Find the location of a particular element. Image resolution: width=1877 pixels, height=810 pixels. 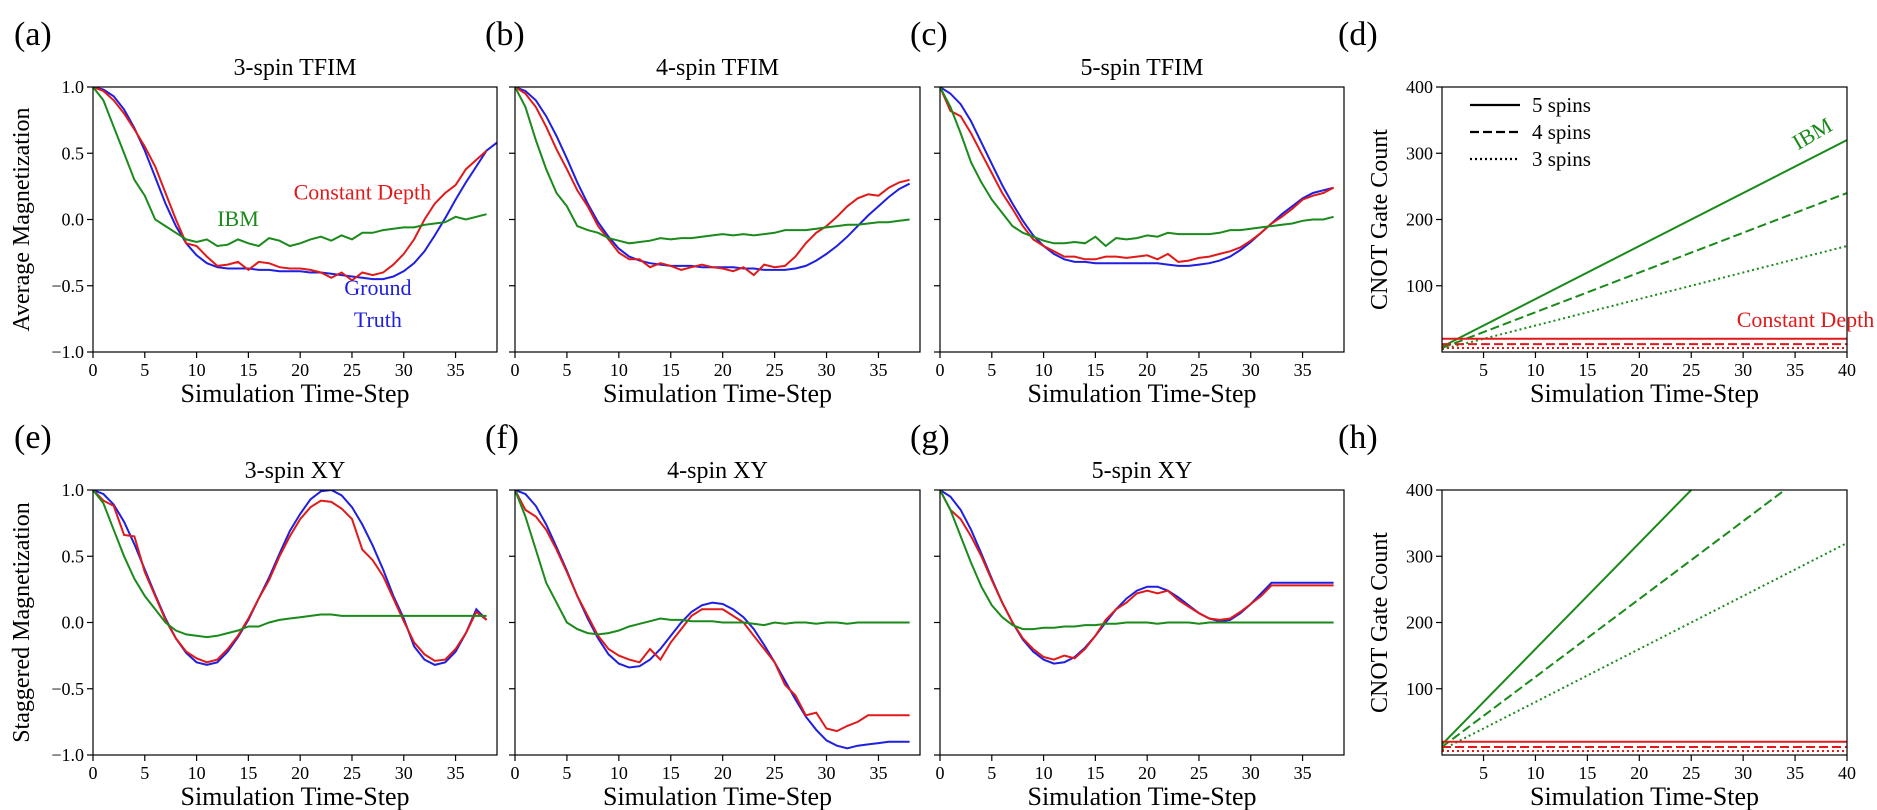

panel-letter: (e) is located at coordinates (33, 437).